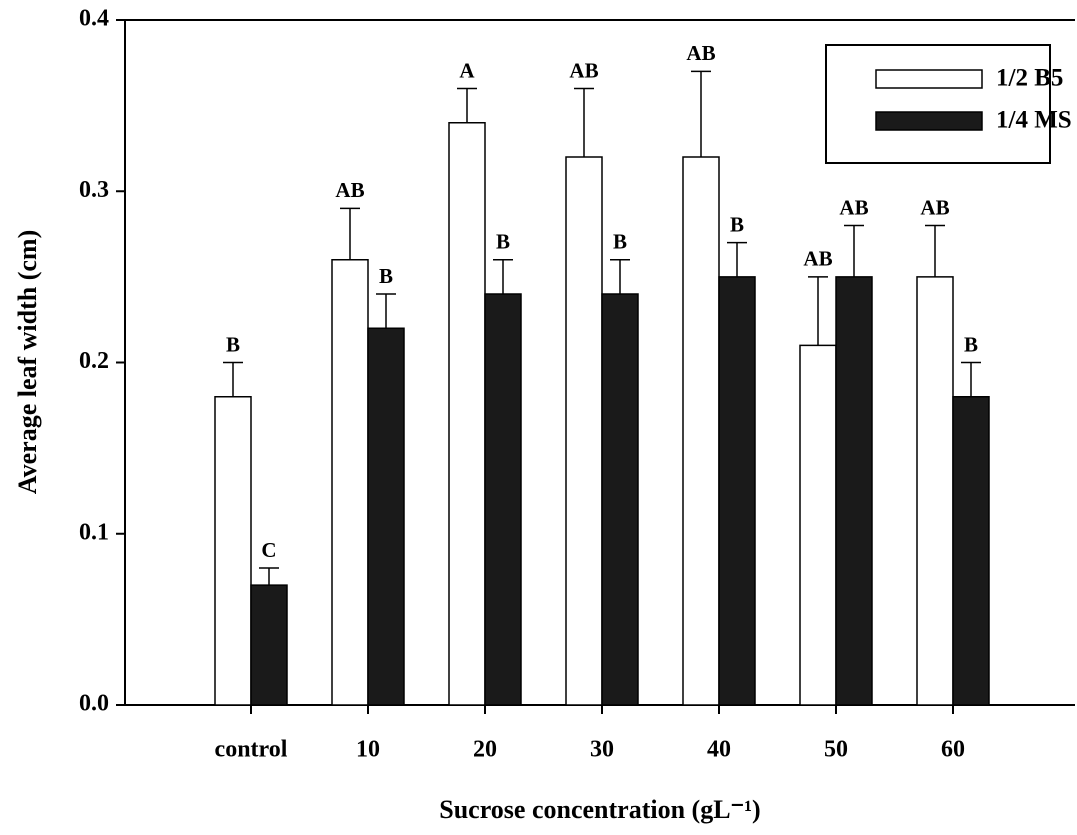 The height and width of the screenshot is (835, 1077). I want to click on significance-letter: A, so click(467, 70).